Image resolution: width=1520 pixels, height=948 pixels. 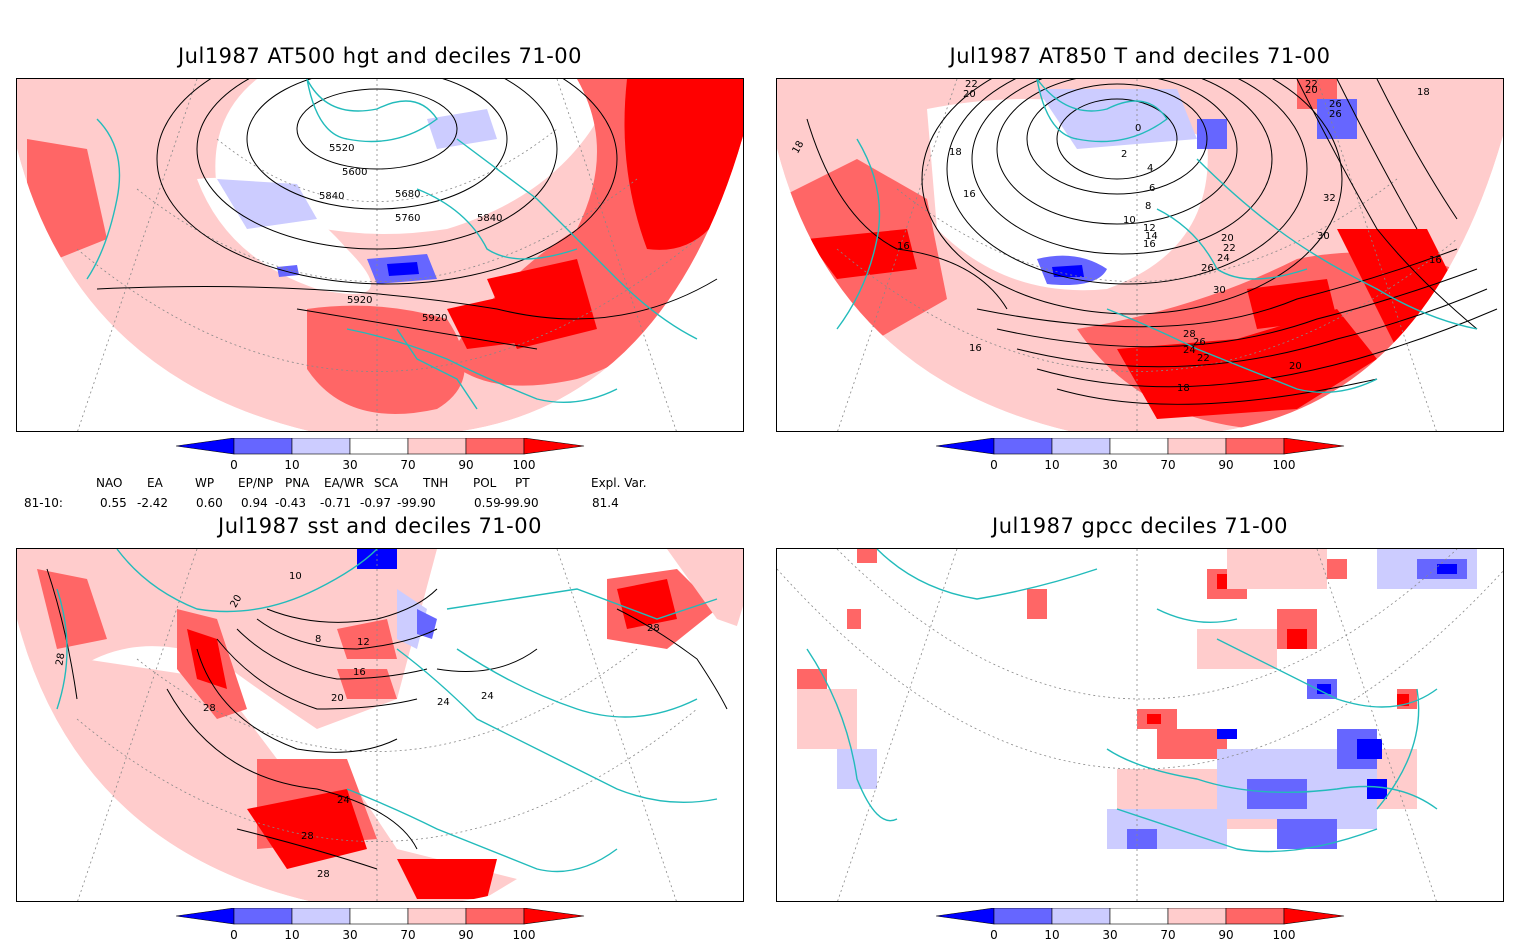 I want to click on contour-label: 22, so click(x=1229, y=248).